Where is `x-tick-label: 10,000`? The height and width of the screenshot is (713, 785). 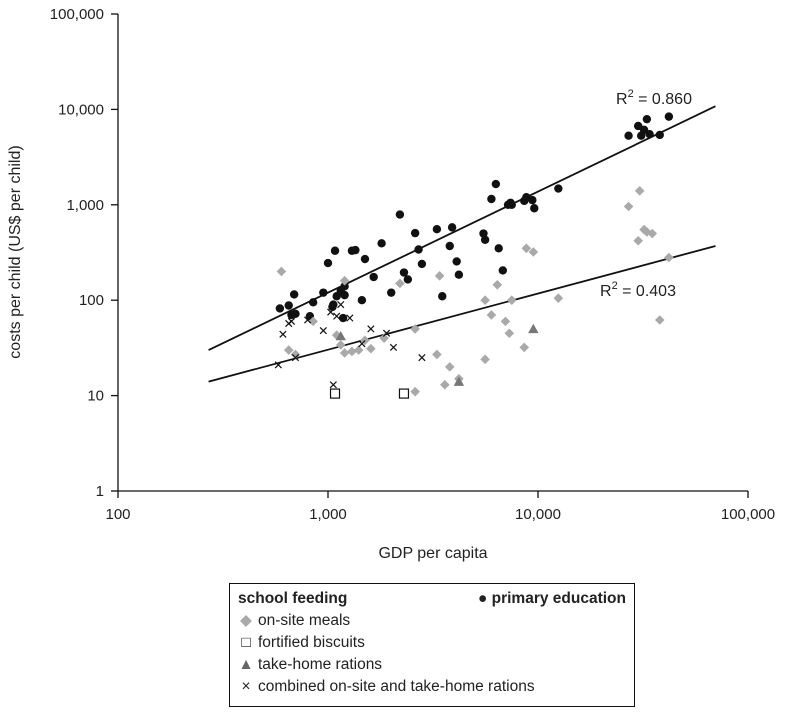
x-tick-label: 10,000 is located at coordinates (538, 514).